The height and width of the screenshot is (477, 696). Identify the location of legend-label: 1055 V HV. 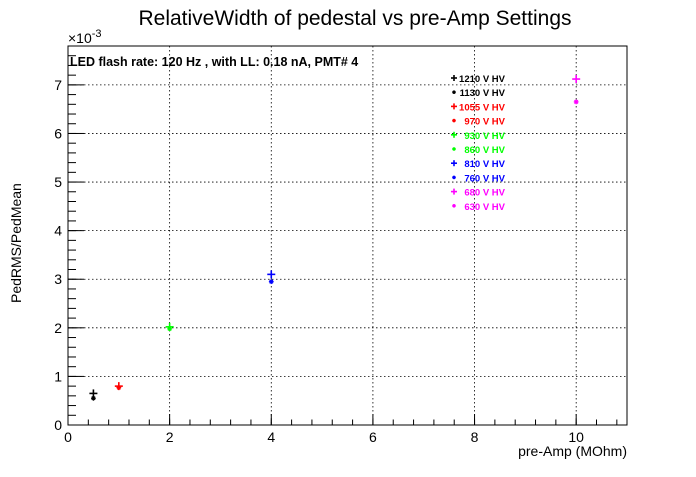
(482, 107).